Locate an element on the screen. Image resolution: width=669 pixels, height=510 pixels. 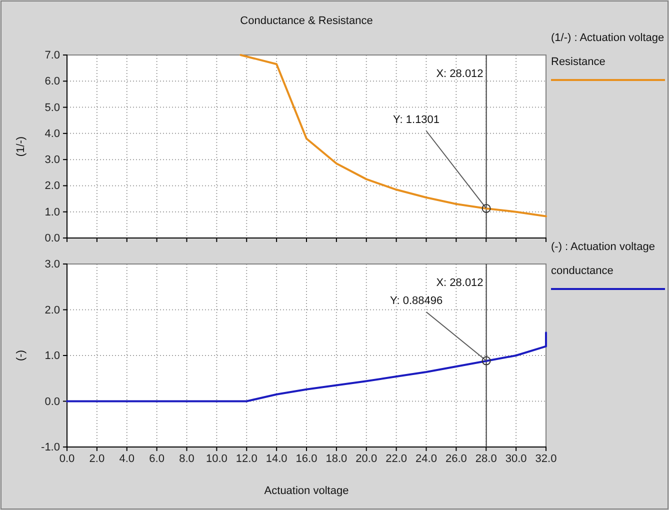
annotation: Y: 0.88496 is located at coordinates (416, 301).